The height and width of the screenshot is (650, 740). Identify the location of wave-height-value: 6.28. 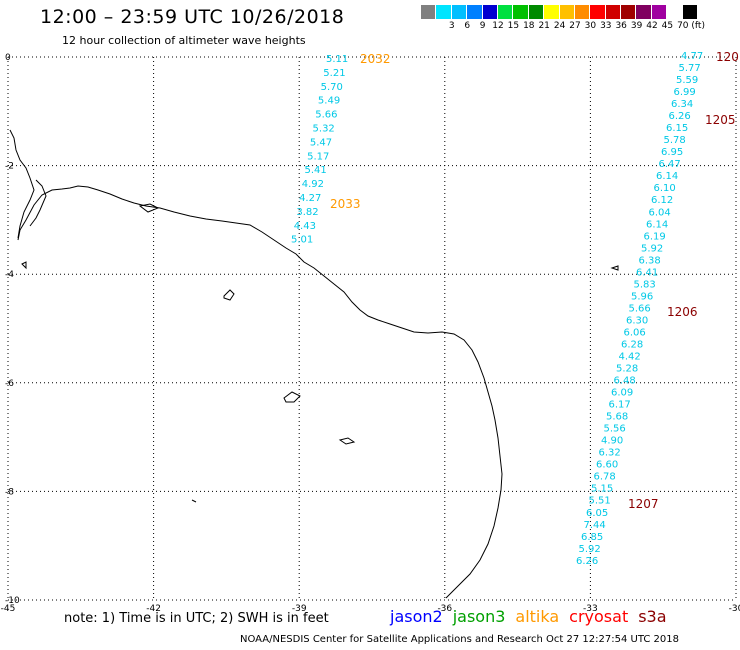
(632, 344).